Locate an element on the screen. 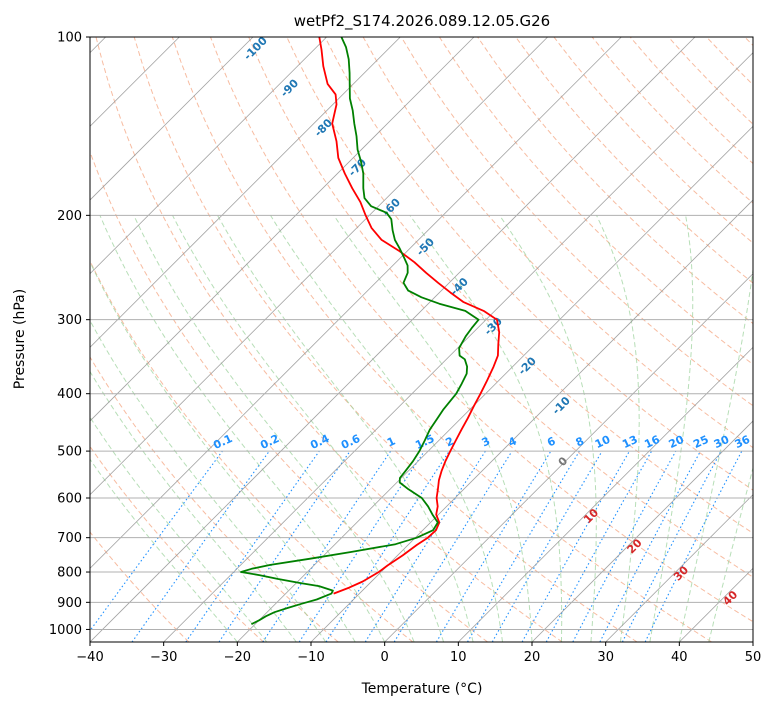 Image resolution: width=775 pixels, height=708 pixels. isotherm-label: -70 is located at coordinates (357, 167).